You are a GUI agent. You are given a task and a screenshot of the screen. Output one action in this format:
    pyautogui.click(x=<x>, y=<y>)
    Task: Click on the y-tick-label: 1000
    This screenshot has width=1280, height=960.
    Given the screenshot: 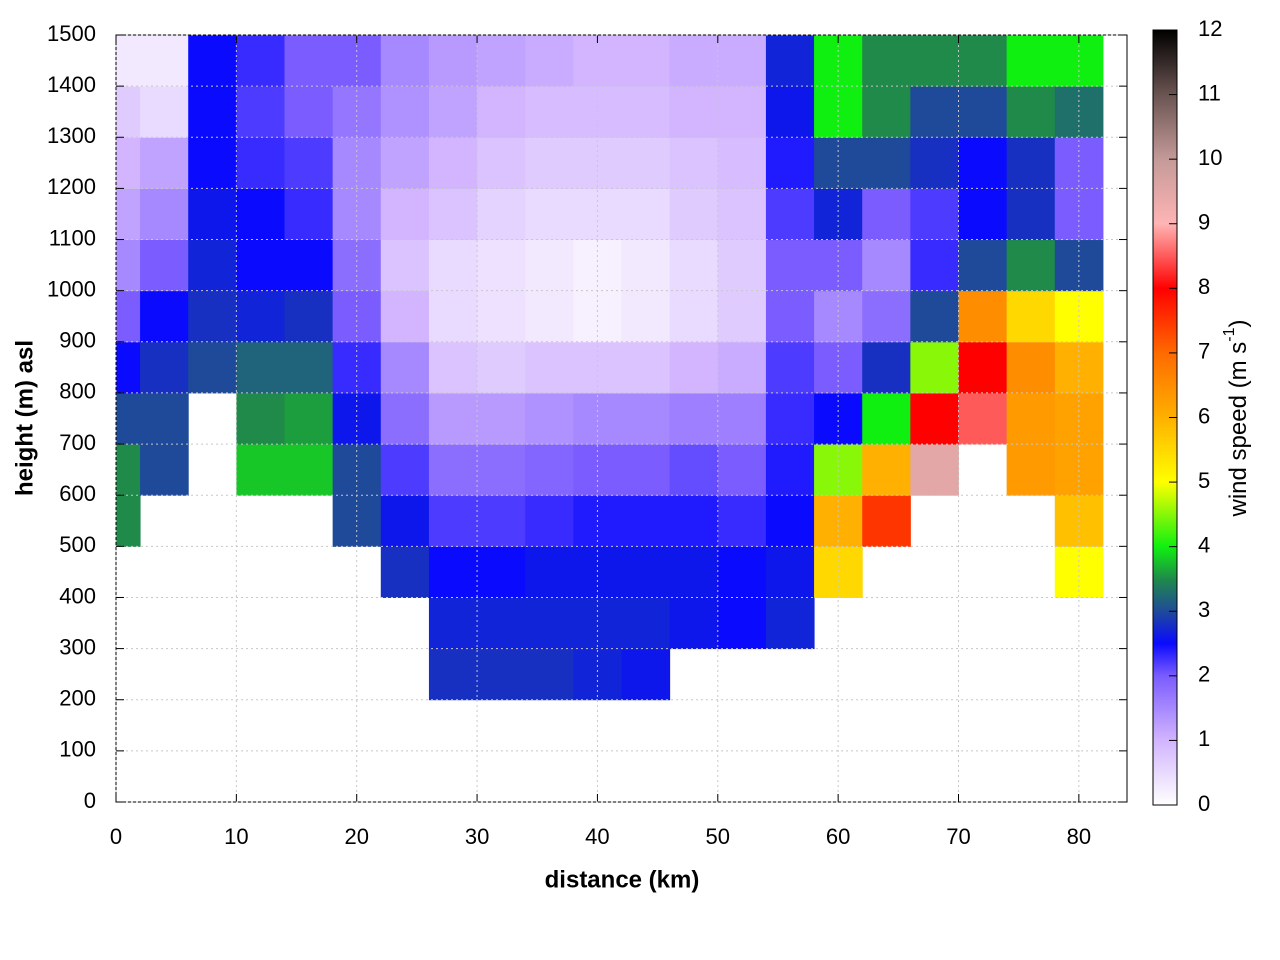 What is the action you would take?
    pyautogui.click(x=71, y=288)
    